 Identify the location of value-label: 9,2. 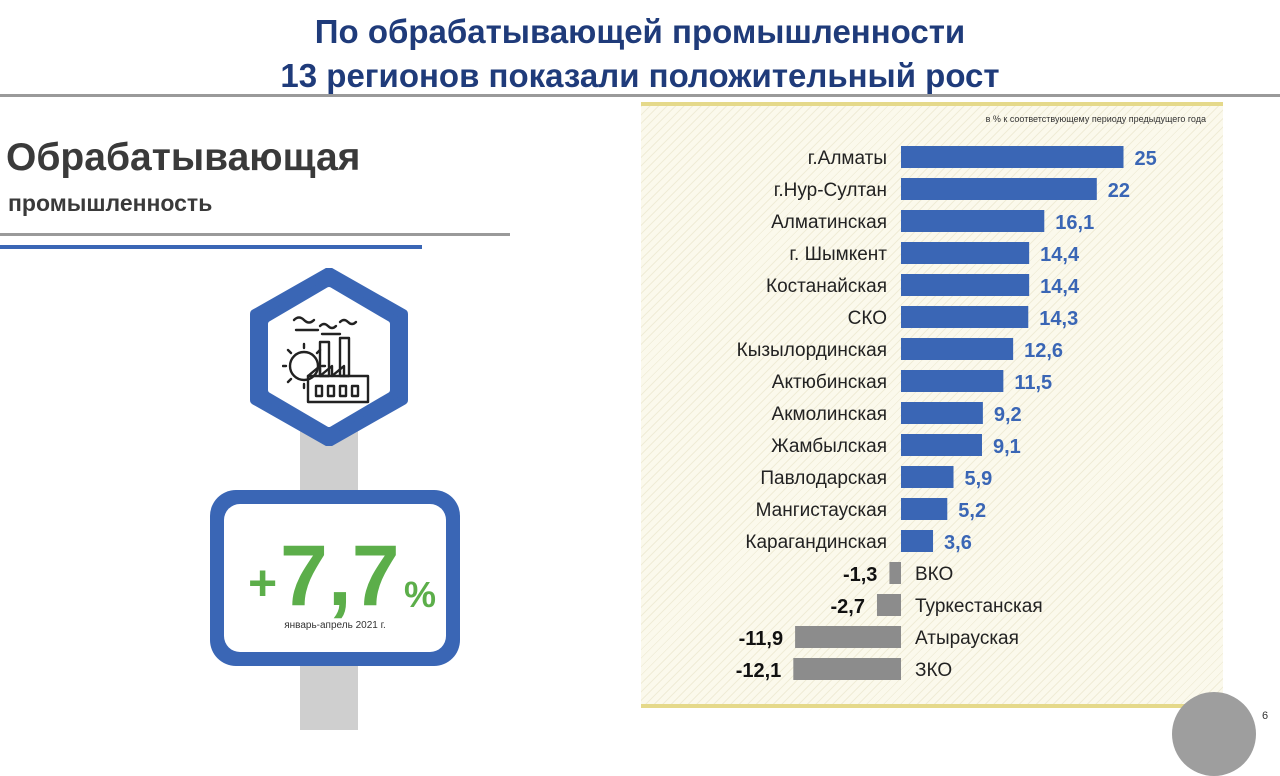
(1008, 415).